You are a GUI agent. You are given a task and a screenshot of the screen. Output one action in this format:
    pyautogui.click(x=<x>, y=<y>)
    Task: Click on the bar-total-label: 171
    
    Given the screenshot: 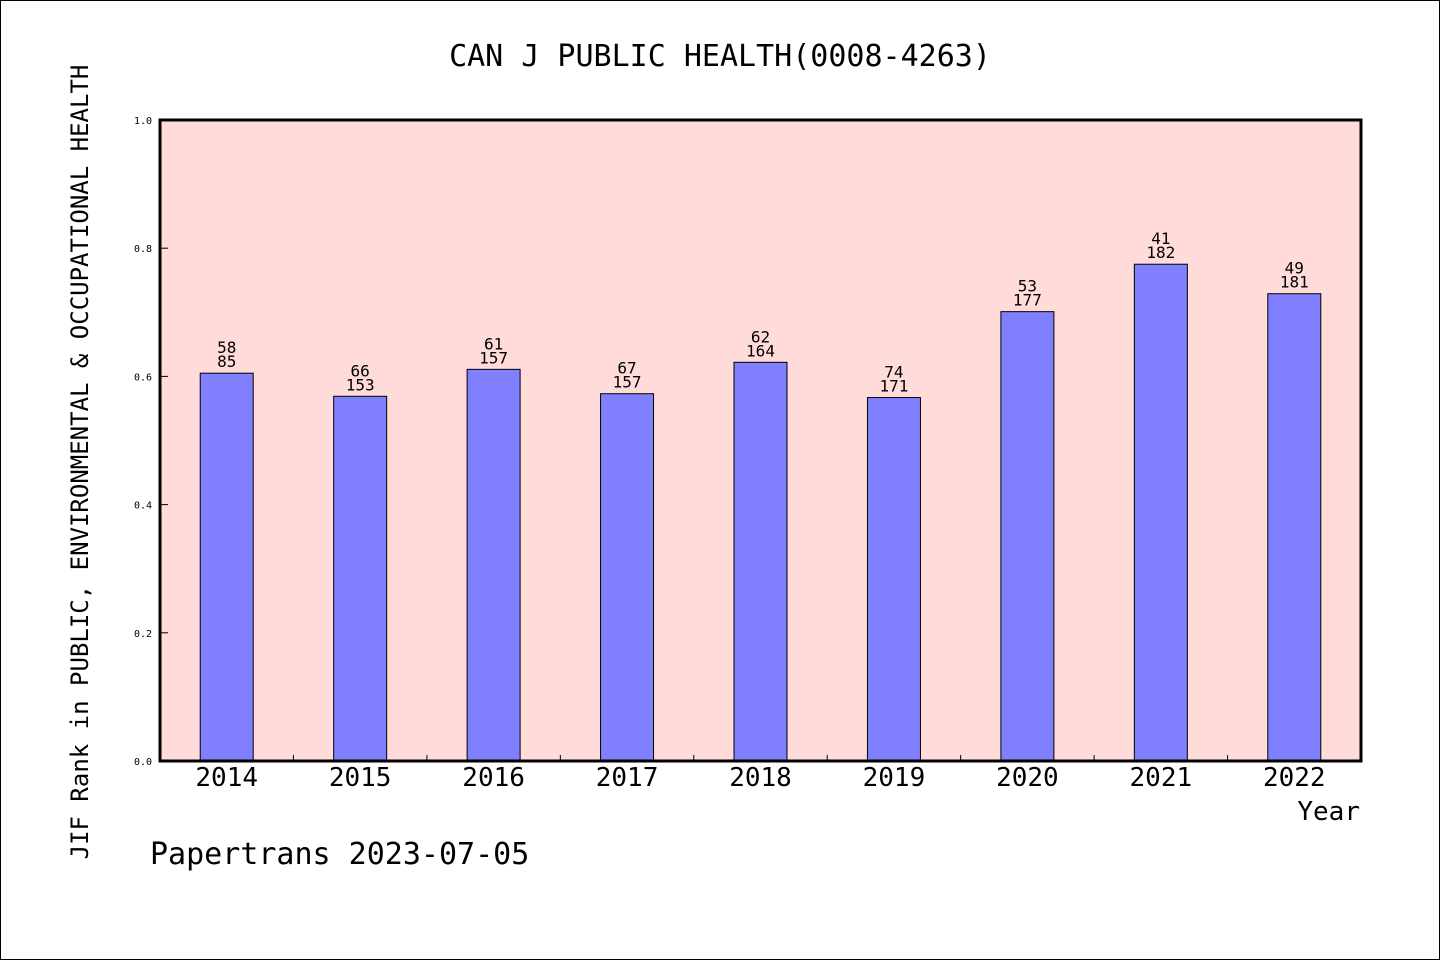 What is the action you would take?
    pyautogui.click(x=893, y=386)
    